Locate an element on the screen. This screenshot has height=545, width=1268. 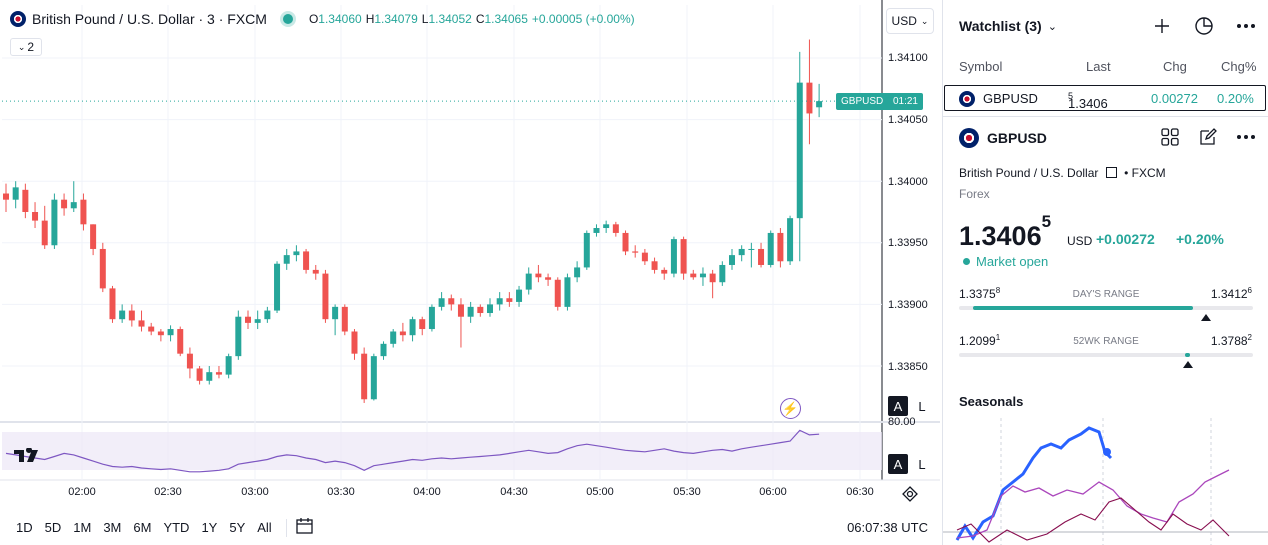
date-range-calendar-icon is located at coordinates (305, 527).